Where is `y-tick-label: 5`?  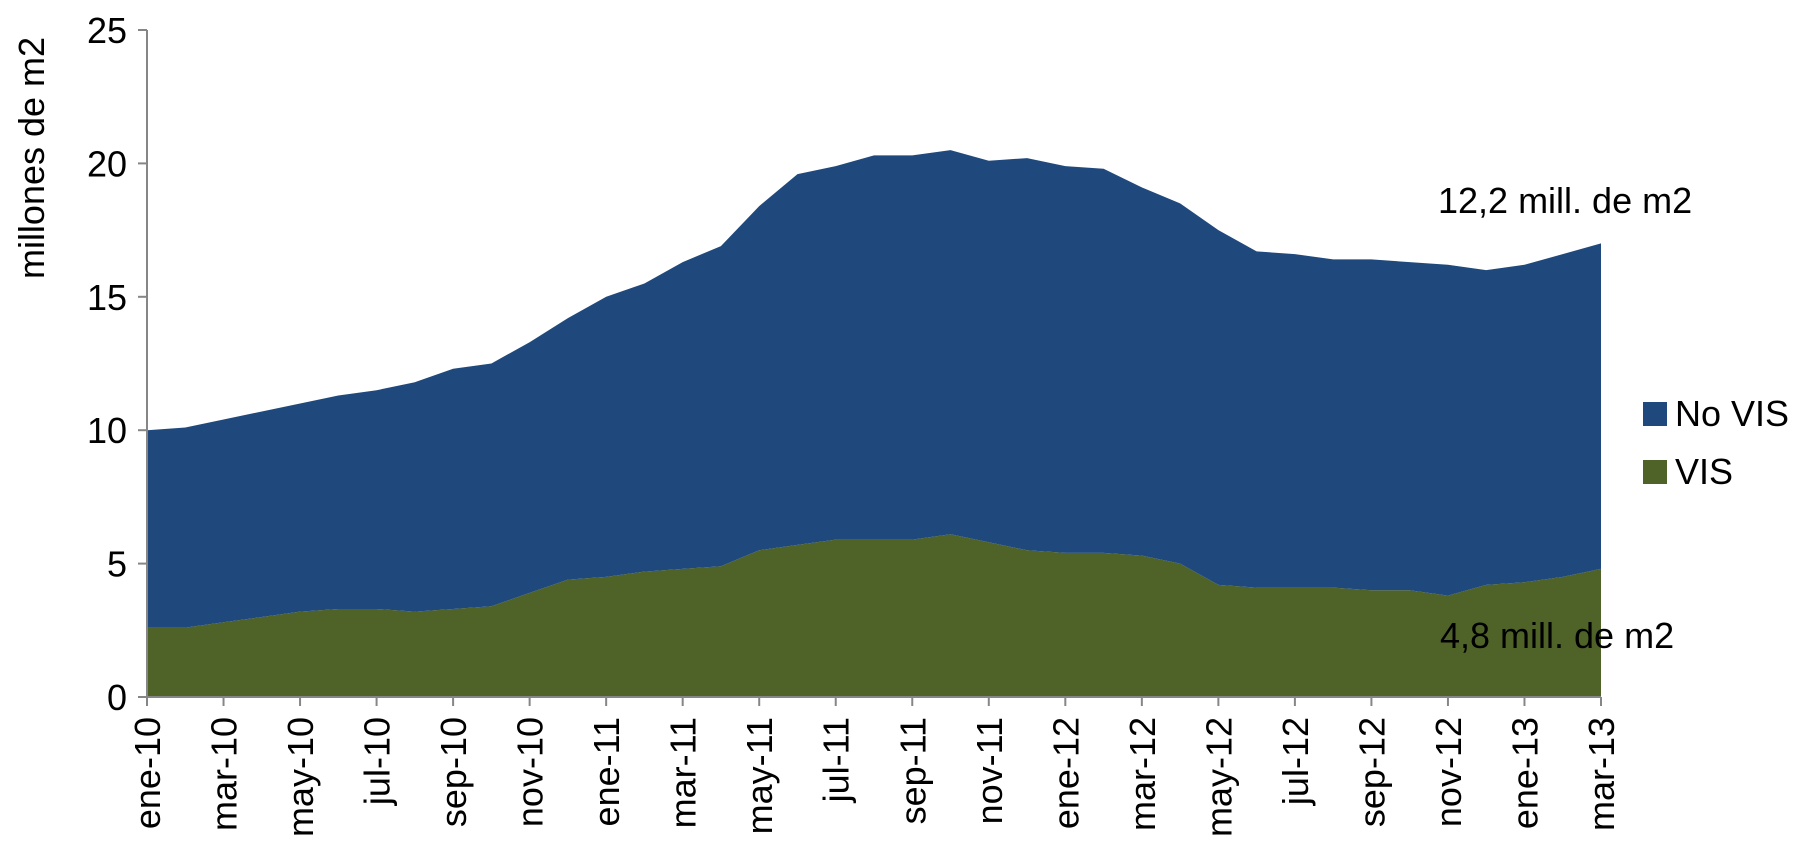
y-tick-label: 5 is located at coordinates (117, 564).